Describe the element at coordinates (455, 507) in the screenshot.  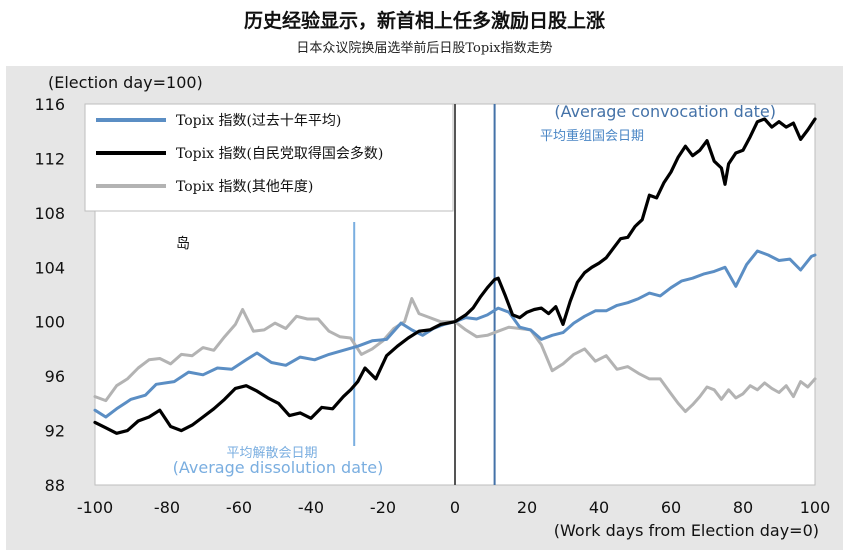
I see `x-tick-label: 0` at that location.